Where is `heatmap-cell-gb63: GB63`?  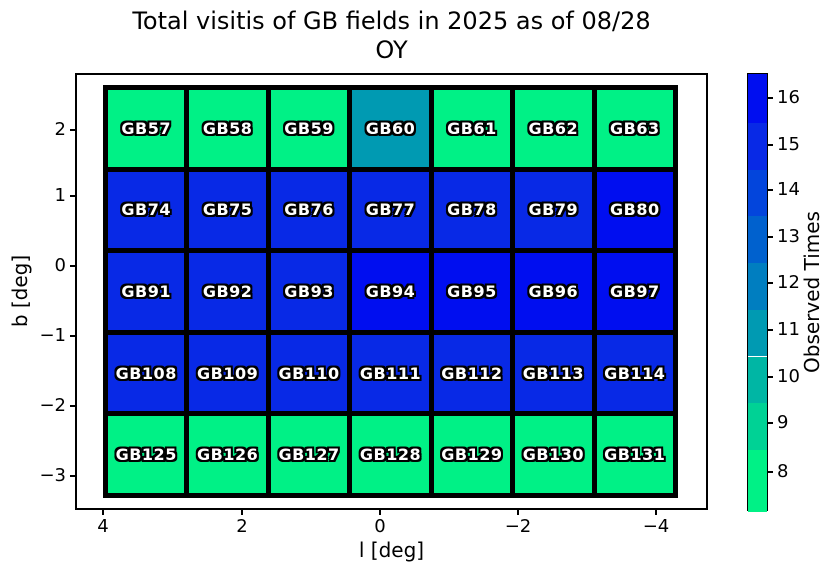
heatmap-cell-gb63: GB63 is located at coordinates (634, 128).